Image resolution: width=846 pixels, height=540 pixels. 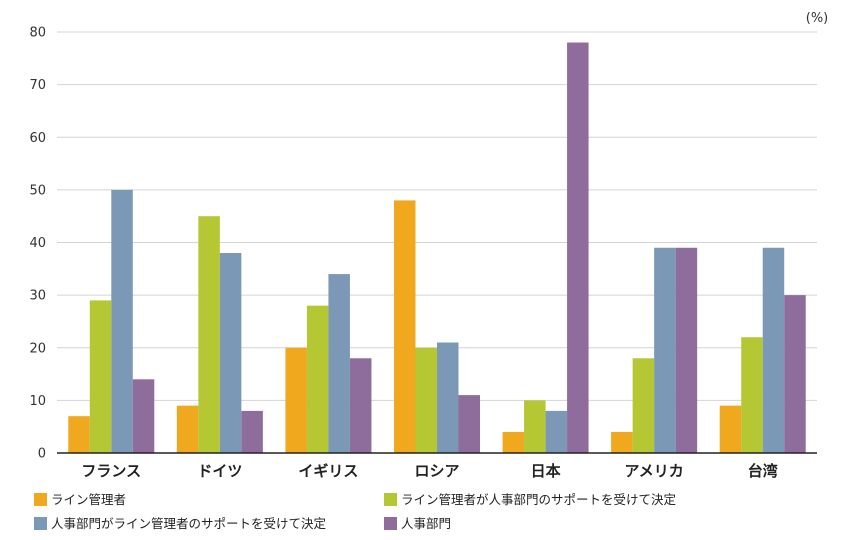 I want to click on unit-label: (%), so click(x=817, y=18).